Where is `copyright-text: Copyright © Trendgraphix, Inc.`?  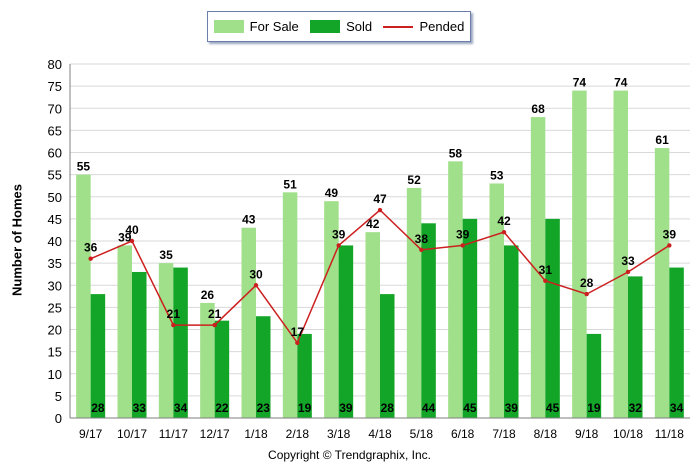
copyright-text: Copyright © Trendgraphix, Inc. is located at coordinates (349, 455).